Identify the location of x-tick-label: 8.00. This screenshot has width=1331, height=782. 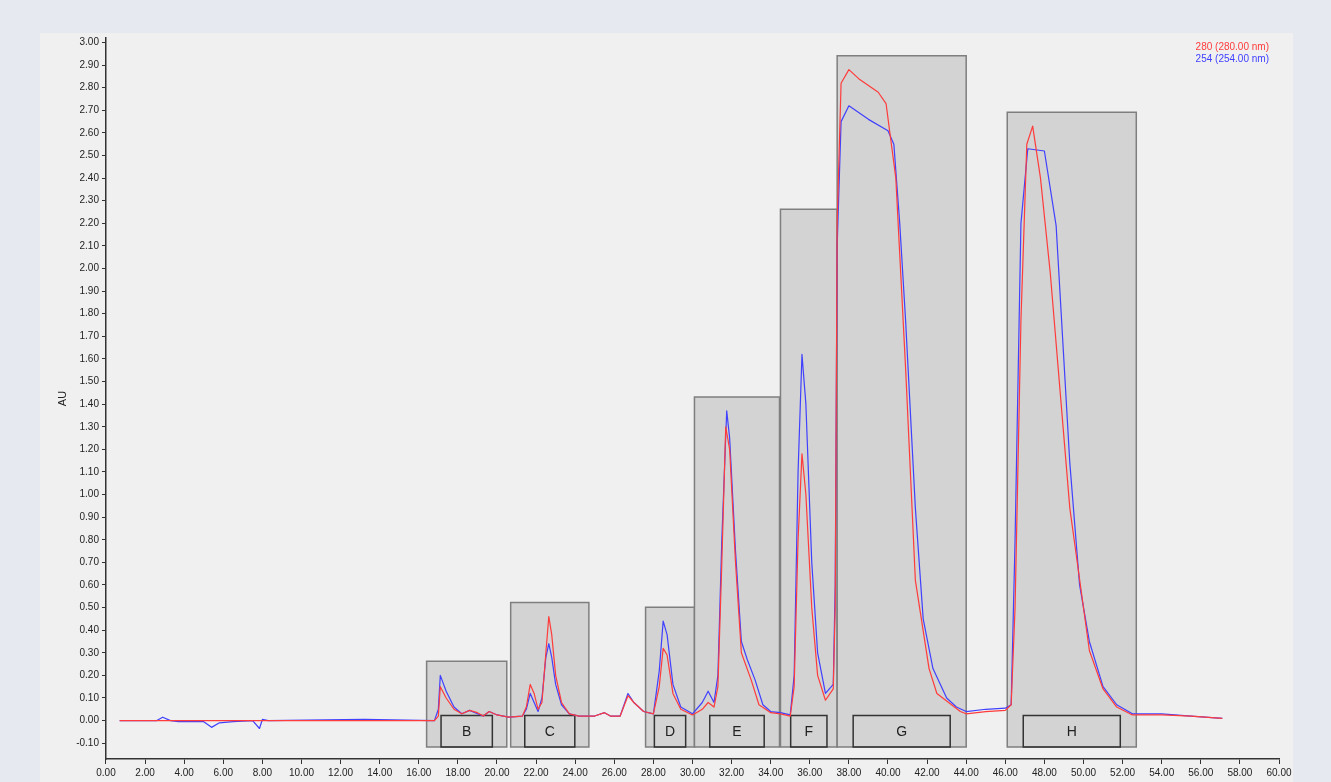
(262, 772).